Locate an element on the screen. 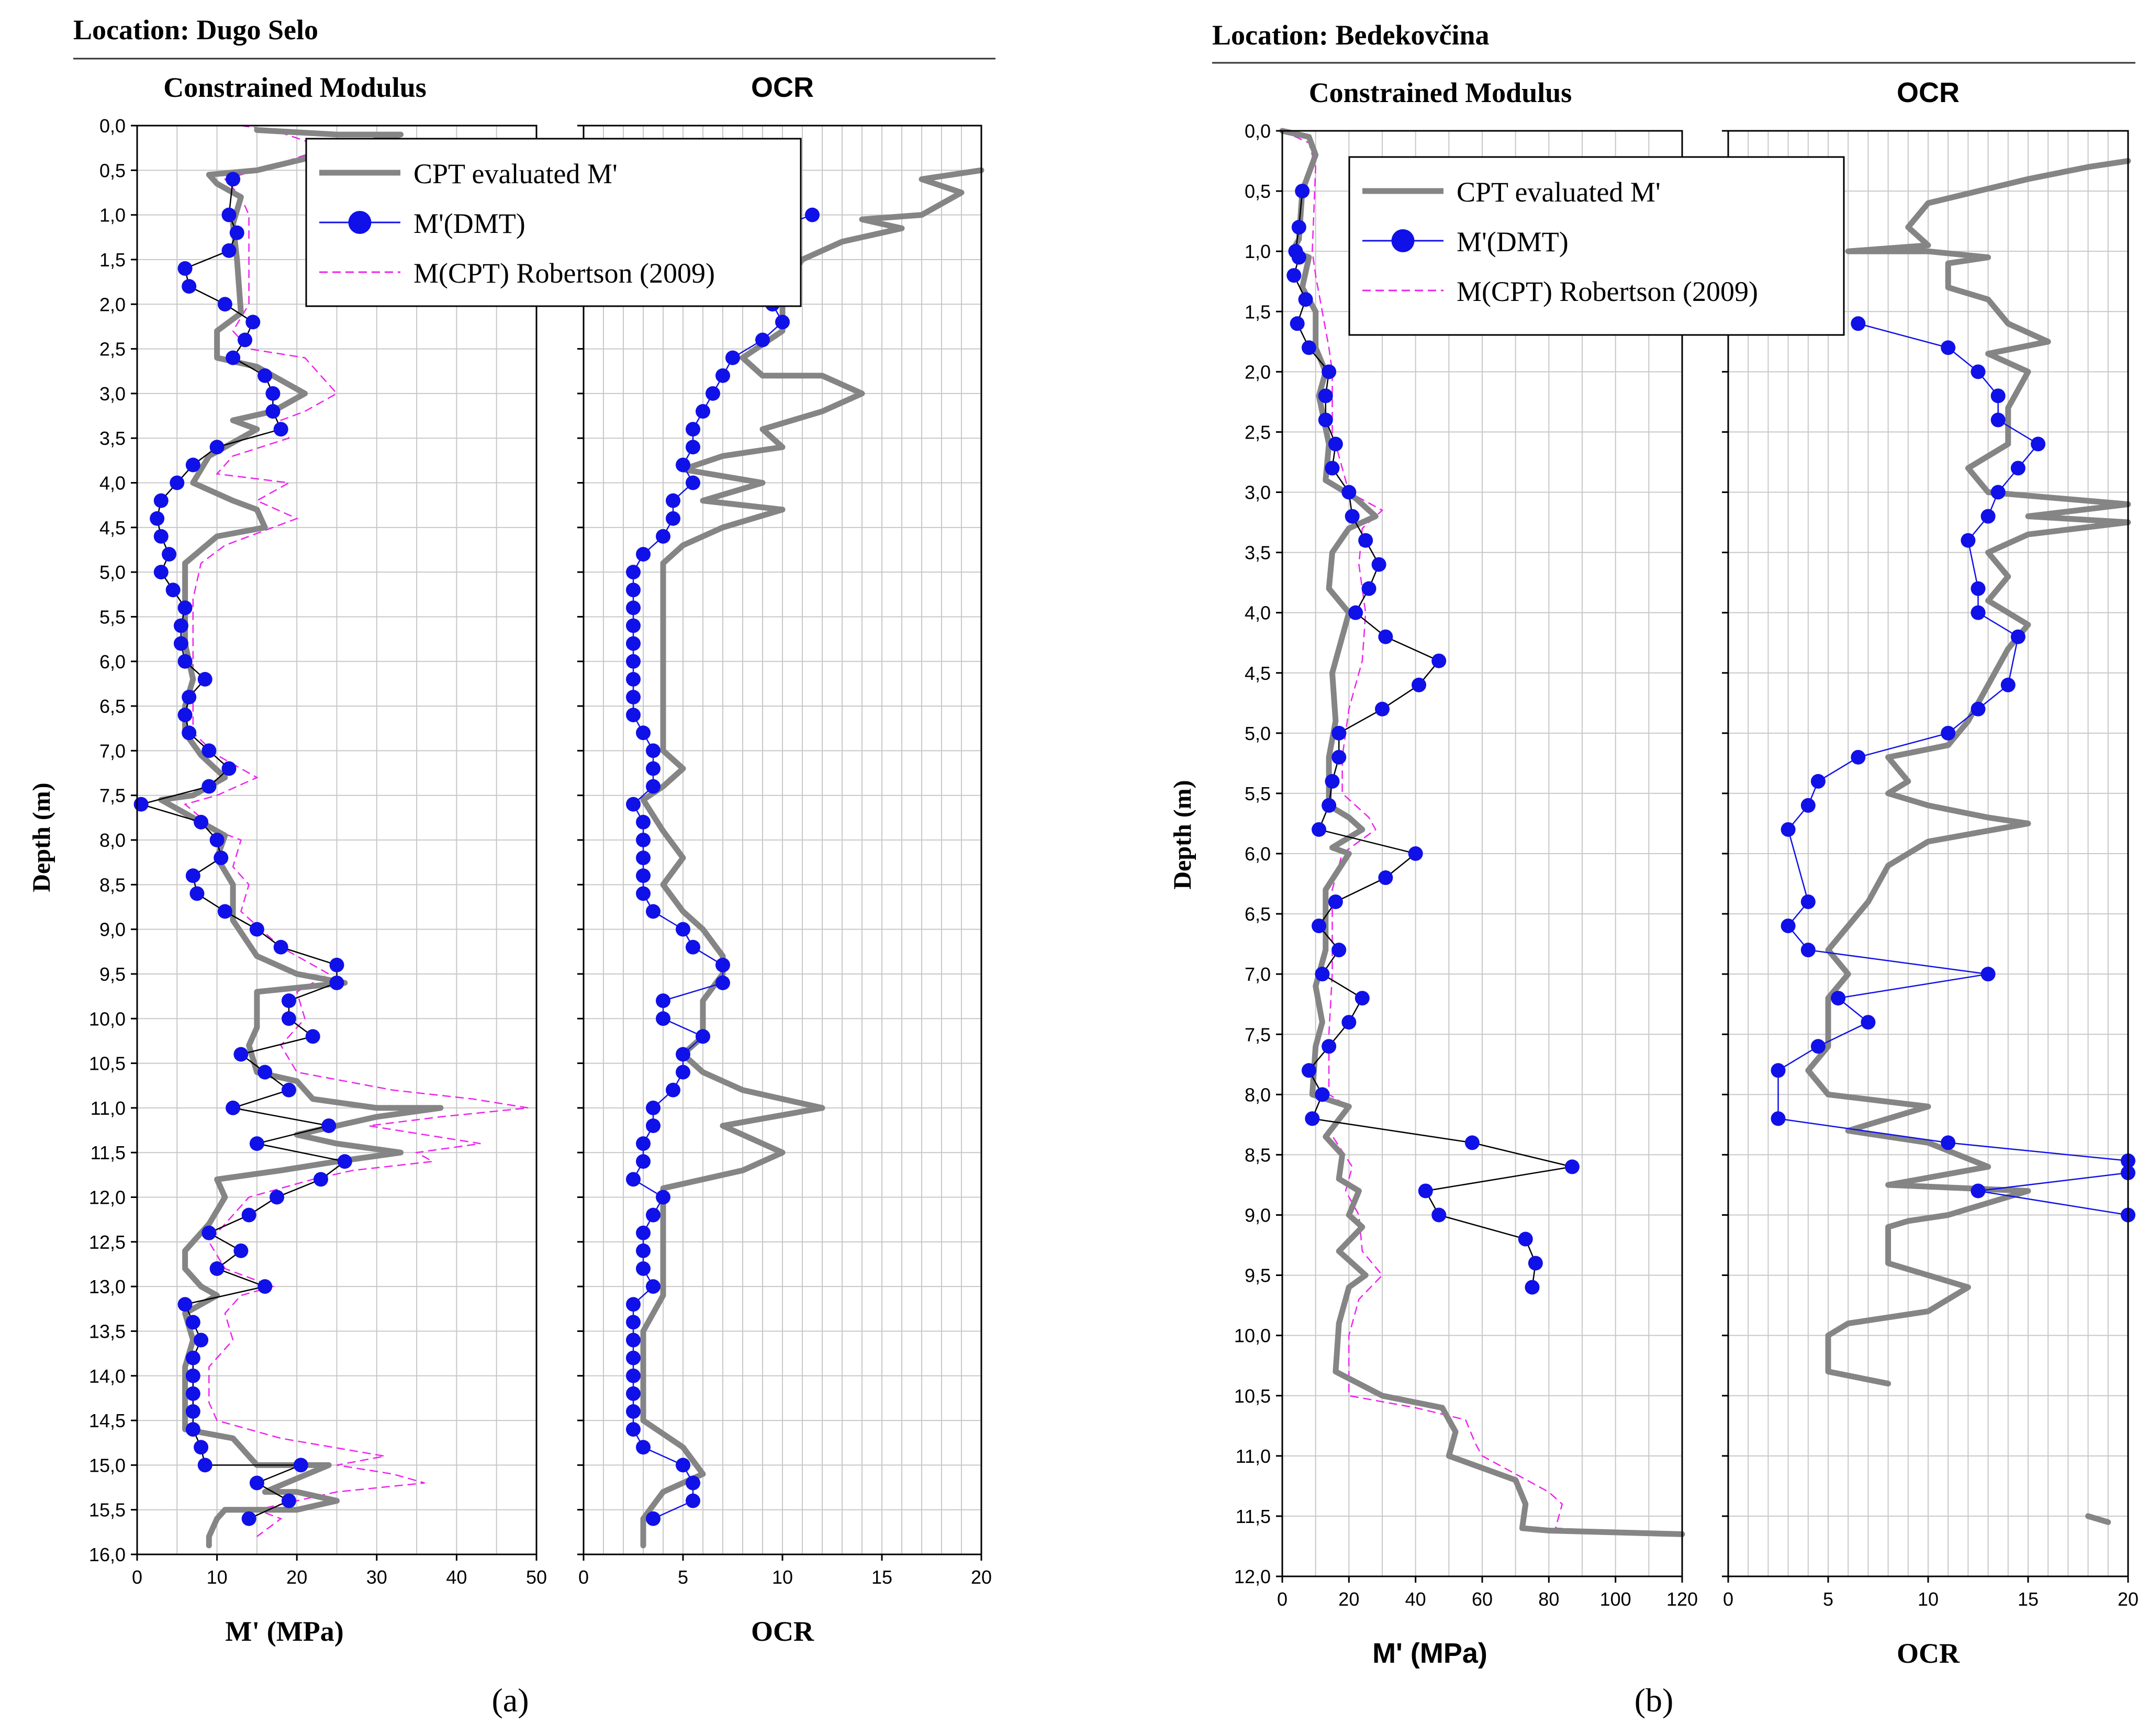  y-tick-label: 9,0 is located at coordinates (112, 929).